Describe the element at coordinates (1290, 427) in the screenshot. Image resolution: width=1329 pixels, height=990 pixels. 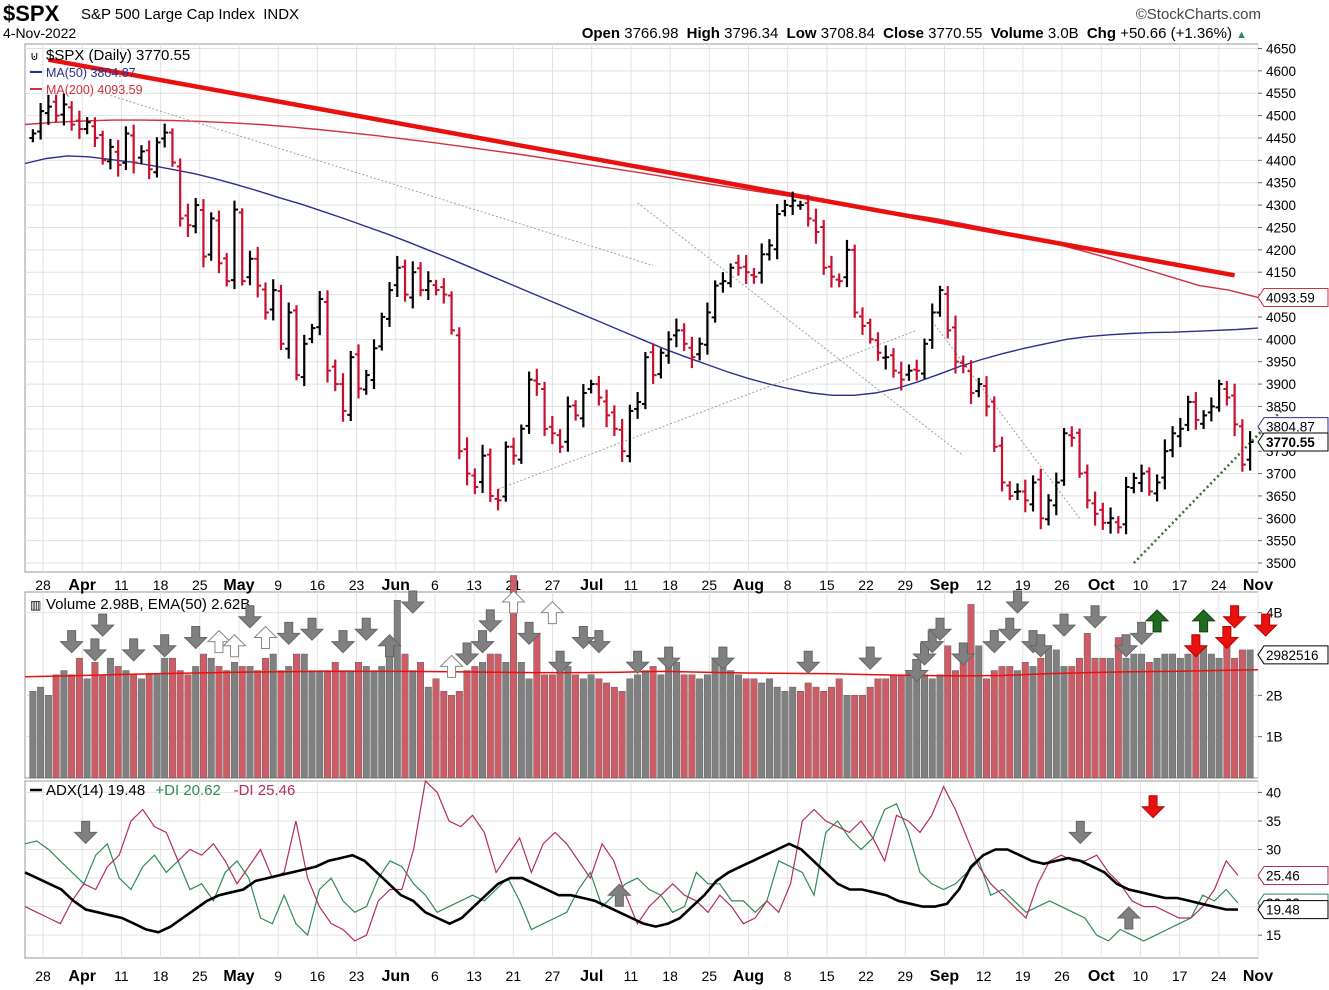
I see `price-tag-ma50: 3804.87` at that location.